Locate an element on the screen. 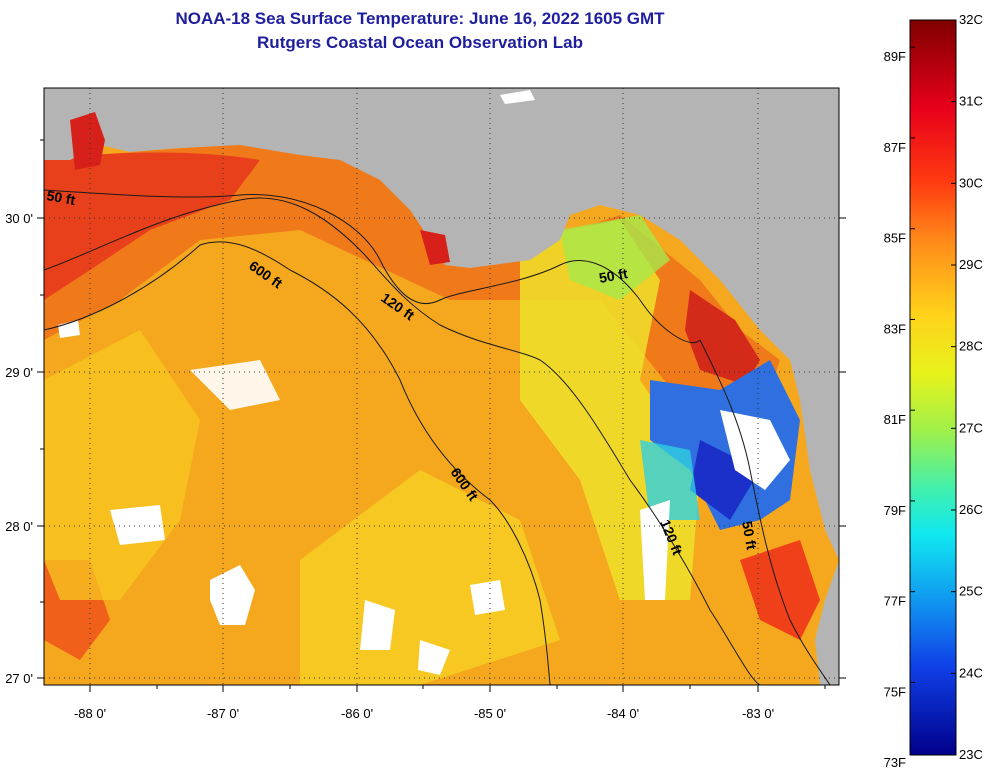 This screenshot has width=992, height=770. bay-mobile is located at coordinates (87, 141).